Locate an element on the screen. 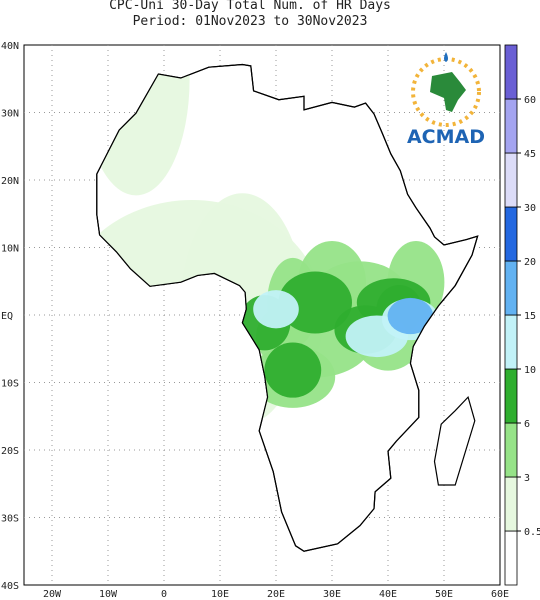 The image size is (540, 600). logo-drop is located at coordinates (446, 57).